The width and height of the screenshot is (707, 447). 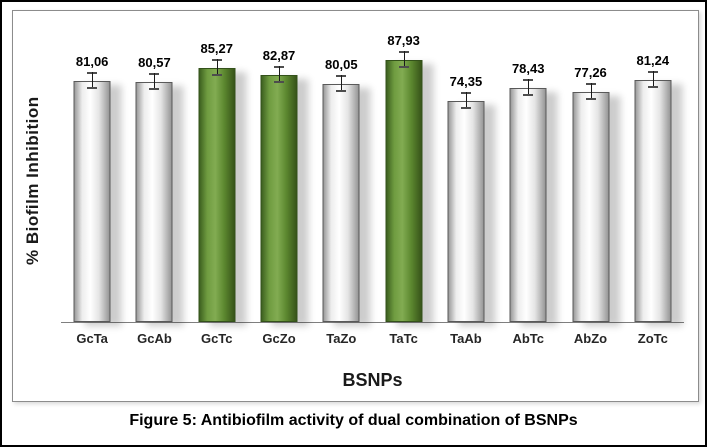 I want to click on bar-value-label: 78,43, so click(x=528, y=69).